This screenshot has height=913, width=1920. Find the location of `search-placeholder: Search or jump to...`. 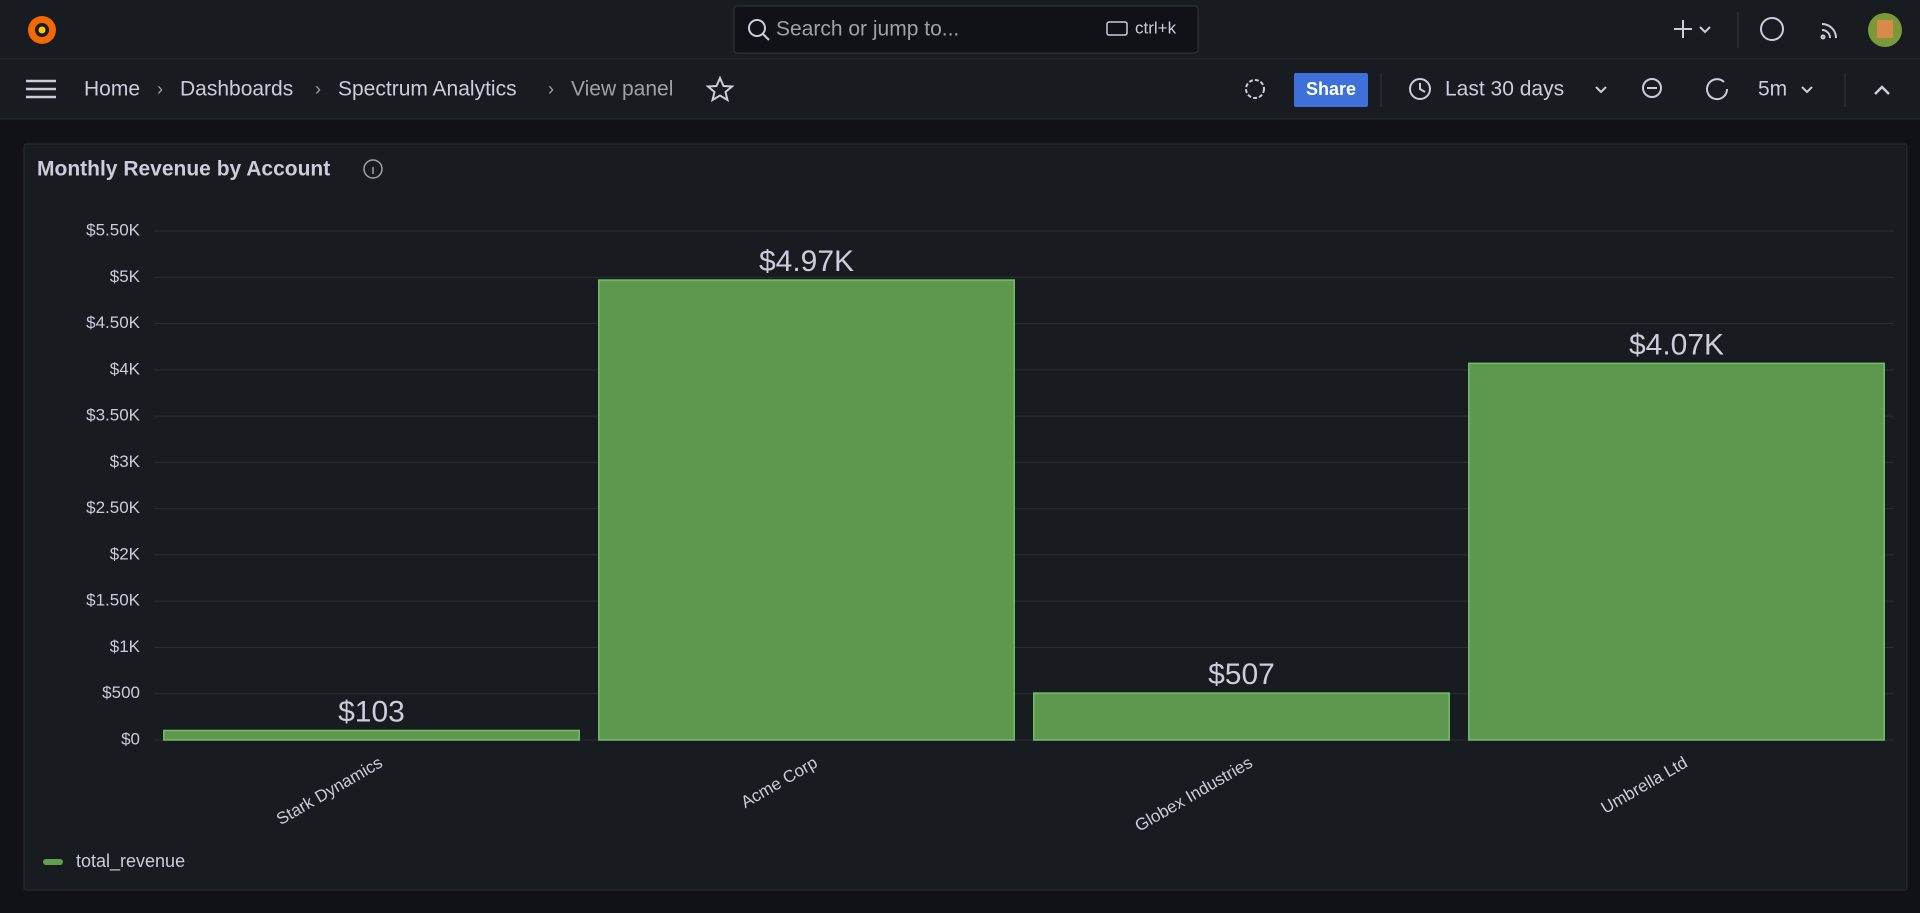

search-placeholder: Search or jump to... is located at coordinates (867, 29).